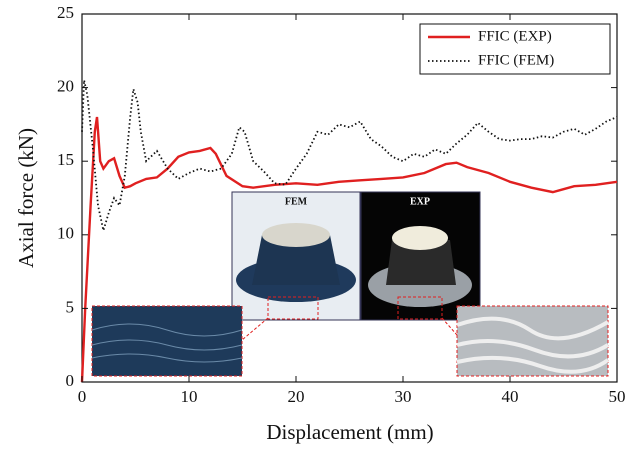 Image resolution: width=641 pixels, height=451 pixels. Describe the element at coordinates (26, 198) in the screenshot. I see `y-axis-label: Axial force (kN)` at that location.